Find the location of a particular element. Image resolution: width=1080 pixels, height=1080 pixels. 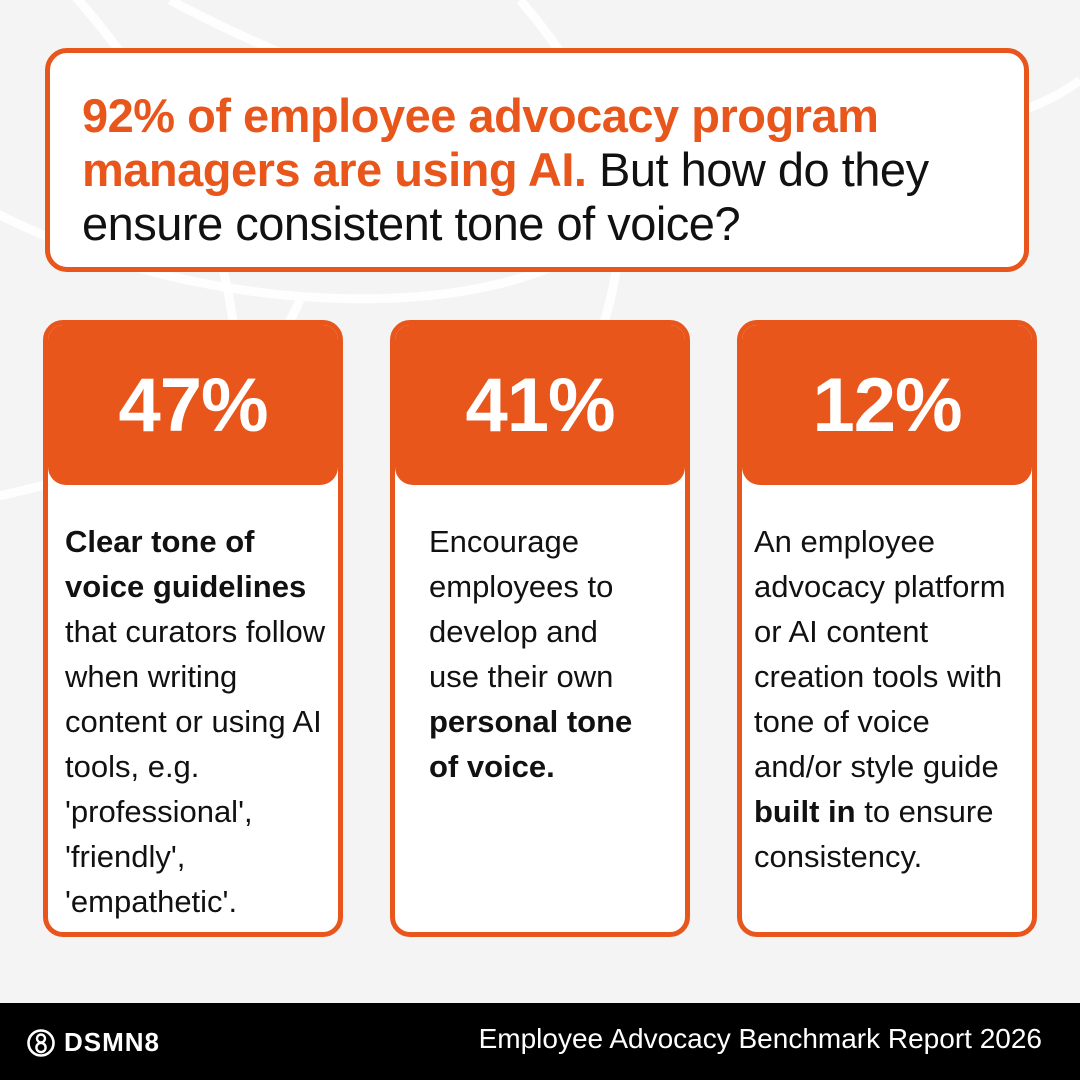

report-title: Employee Advocacy Benchmark Report 2026 is located at coordinates (760, 1038).